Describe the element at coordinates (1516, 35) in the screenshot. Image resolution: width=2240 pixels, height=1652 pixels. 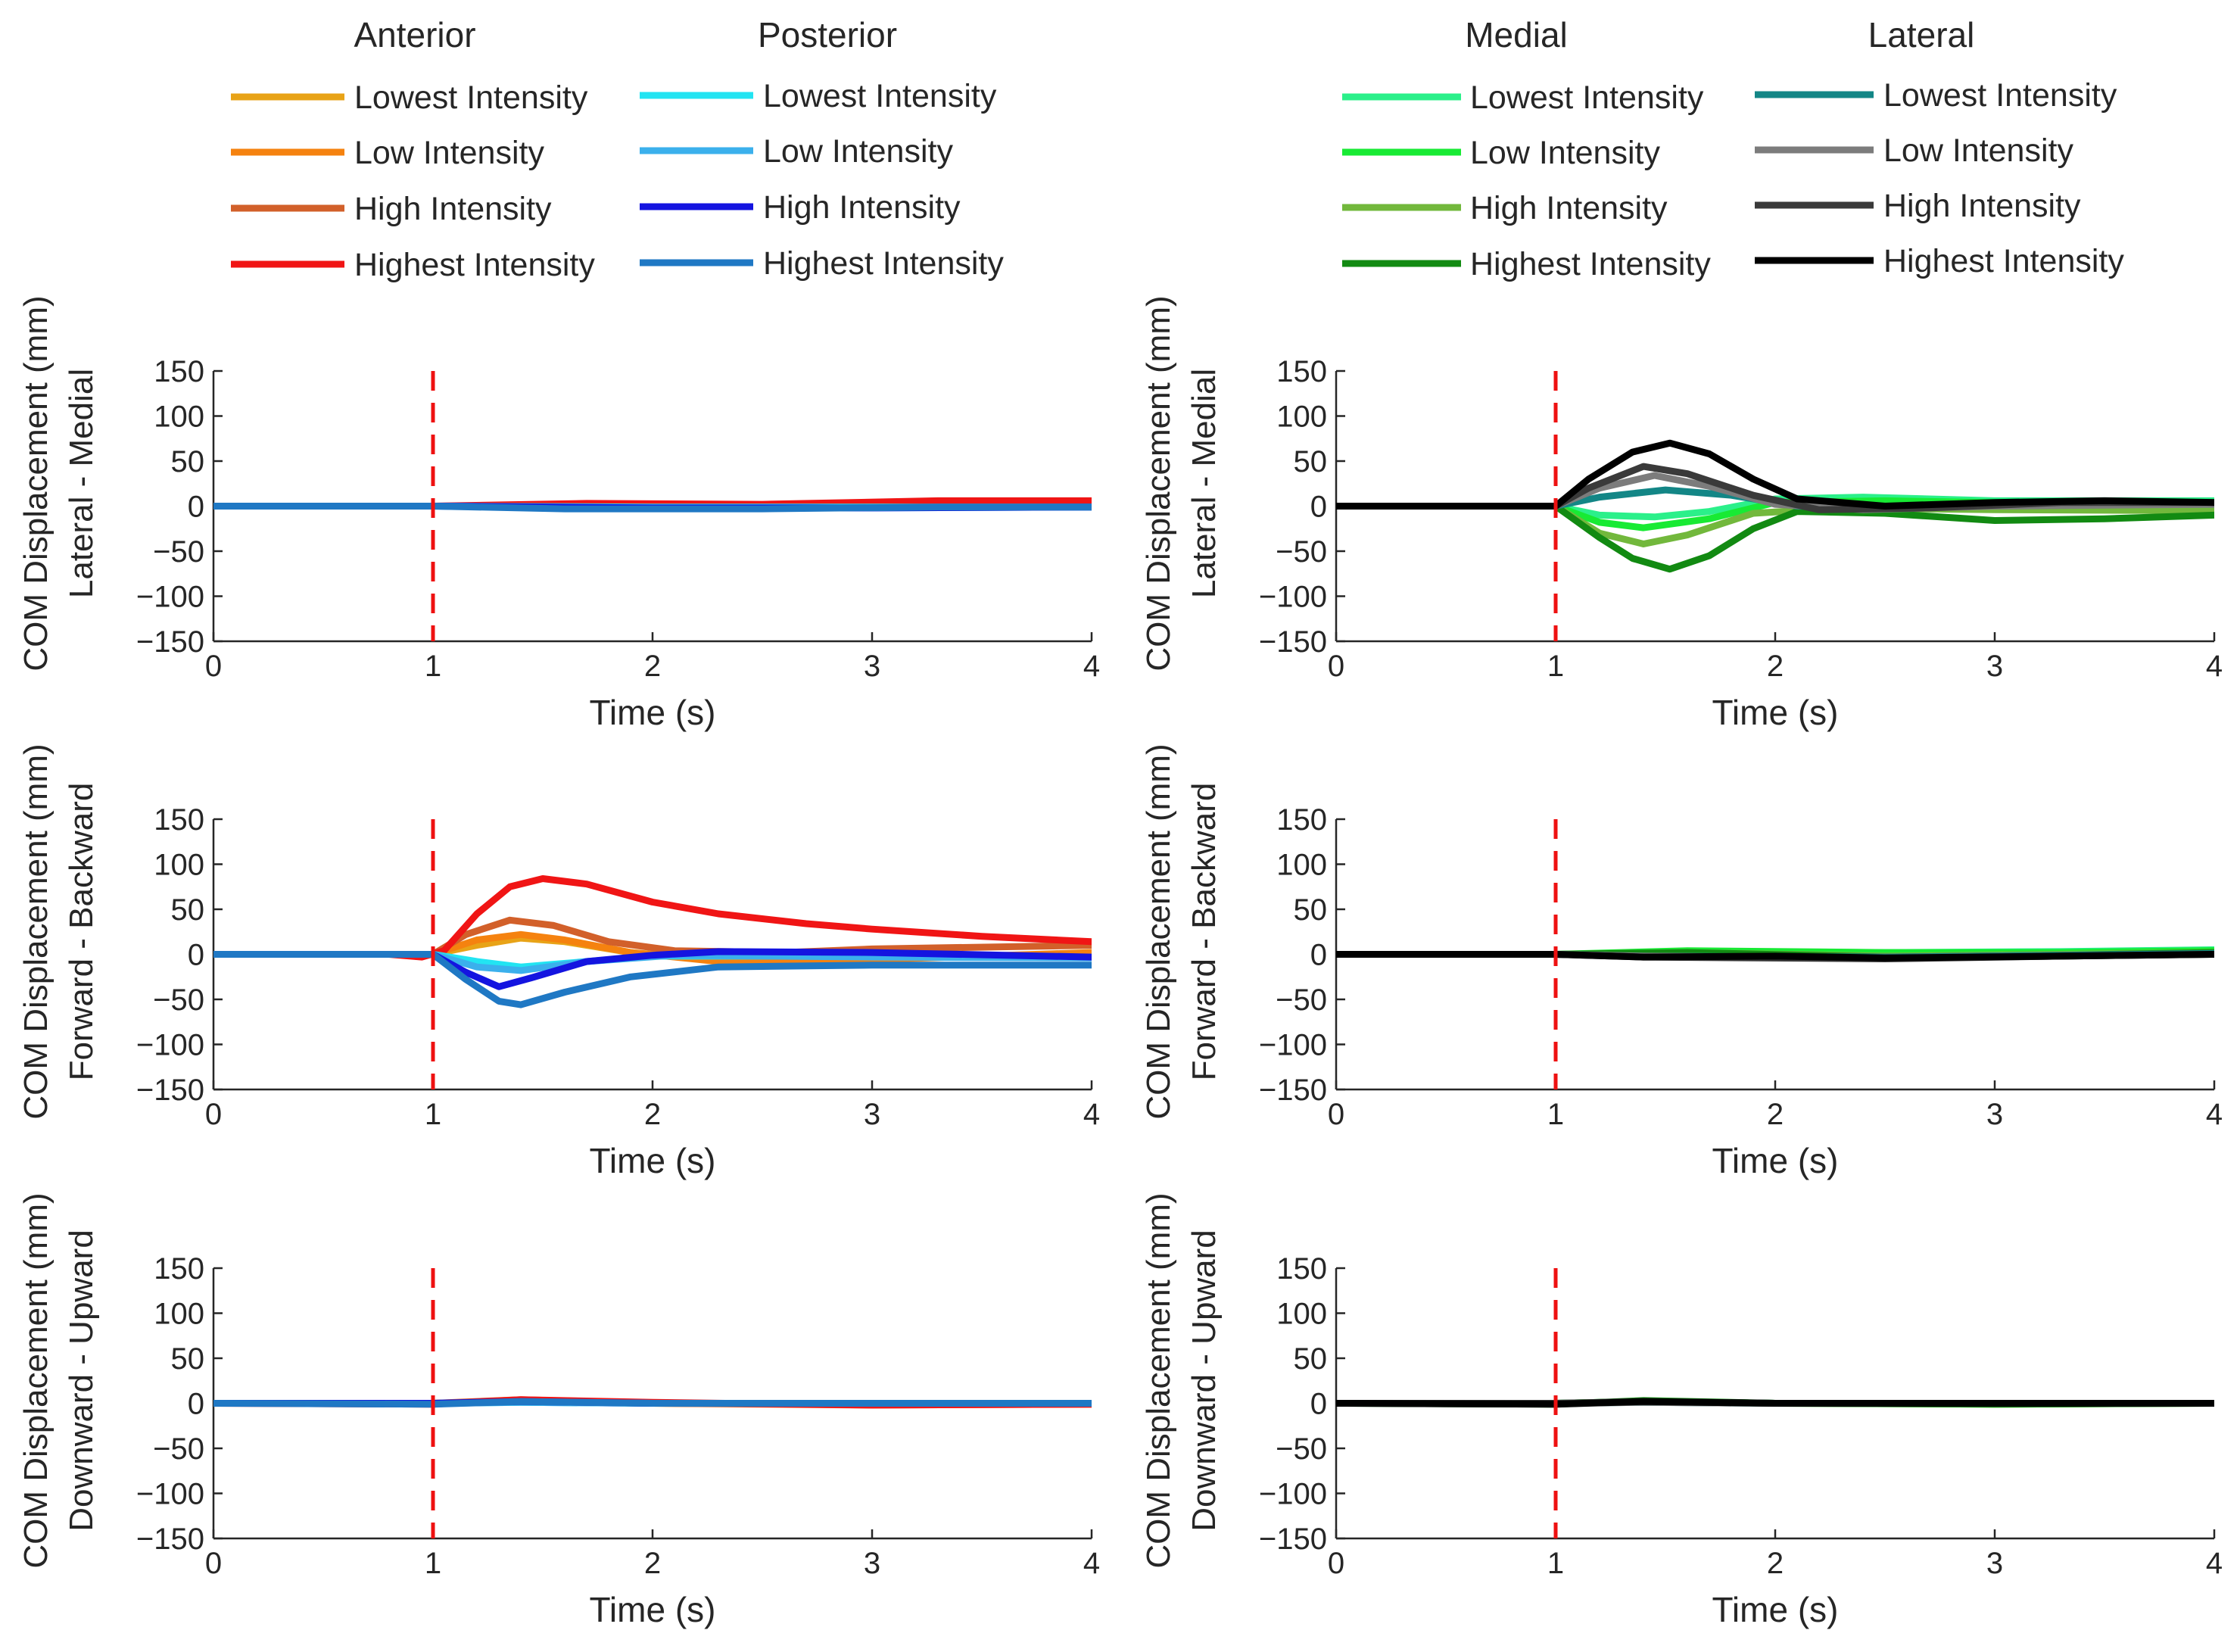
I see `legend-title: Medial` at that location.